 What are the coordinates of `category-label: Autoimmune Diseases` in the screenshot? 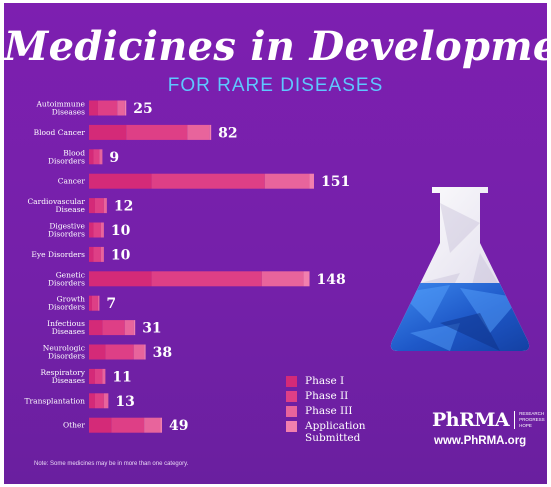 It's located at (61, 108).